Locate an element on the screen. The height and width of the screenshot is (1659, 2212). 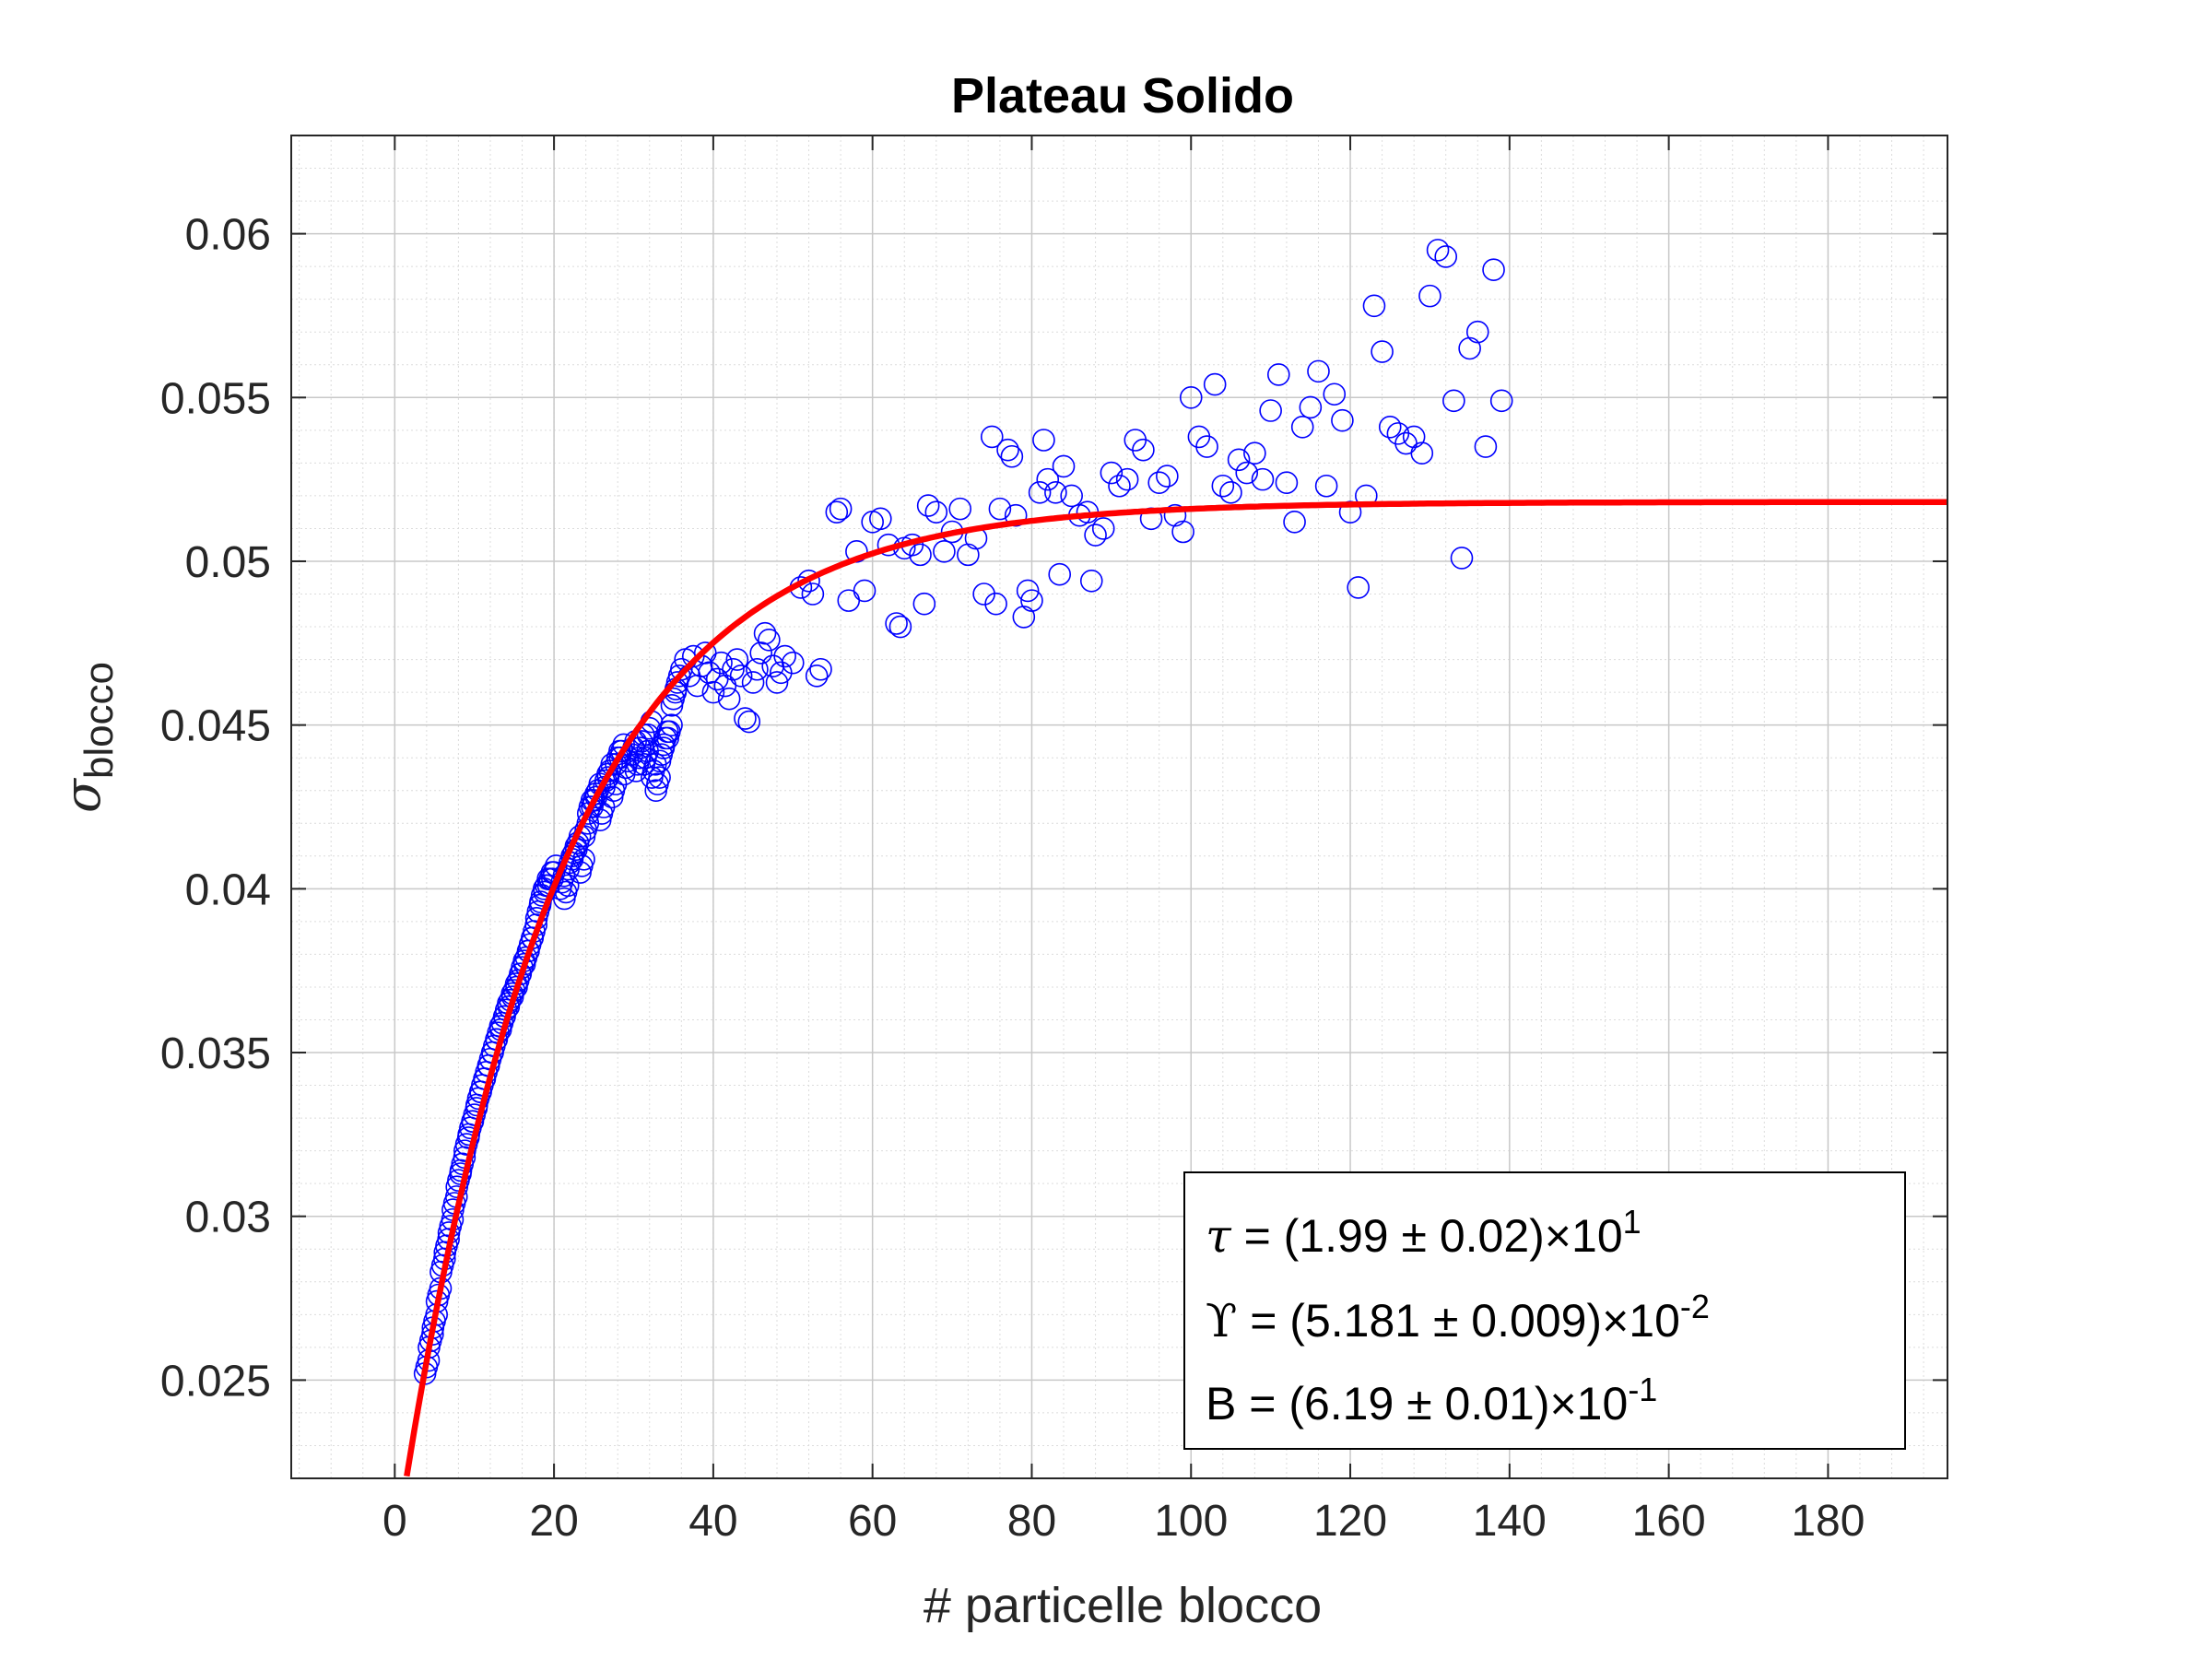
y-tick-label: 0.06 is located at coordinates (228, 235).